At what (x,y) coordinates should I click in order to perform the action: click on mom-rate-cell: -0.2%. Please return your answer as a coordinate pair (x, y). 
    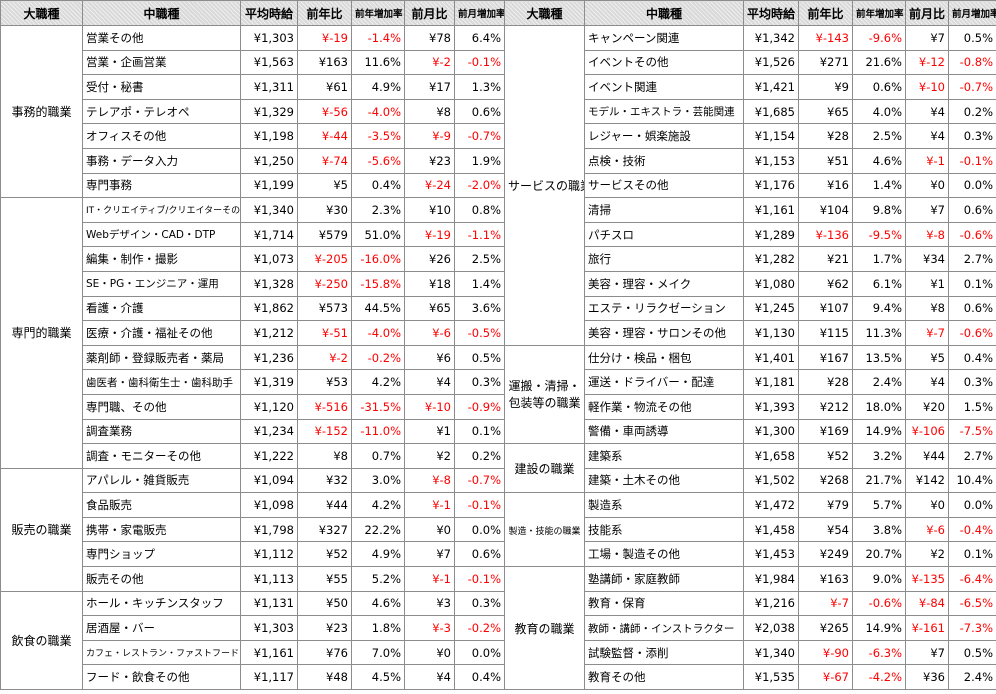
    Looking at the image, I should click on (479, 628).